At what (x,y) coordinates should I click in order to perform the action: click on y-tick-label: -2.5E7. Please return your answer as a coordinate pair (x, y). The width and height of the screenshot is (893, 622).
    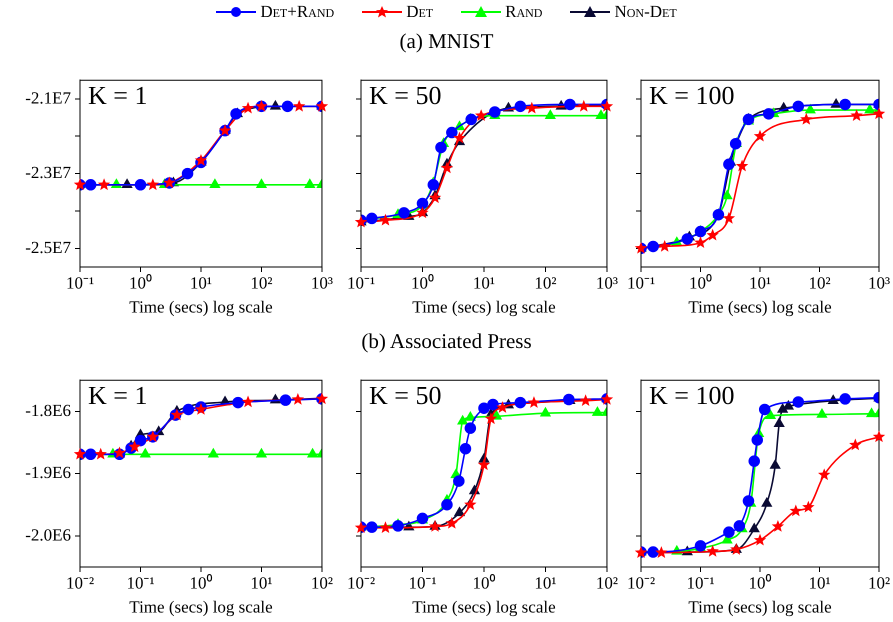
    Looking at the image, I should click on (48, 247).